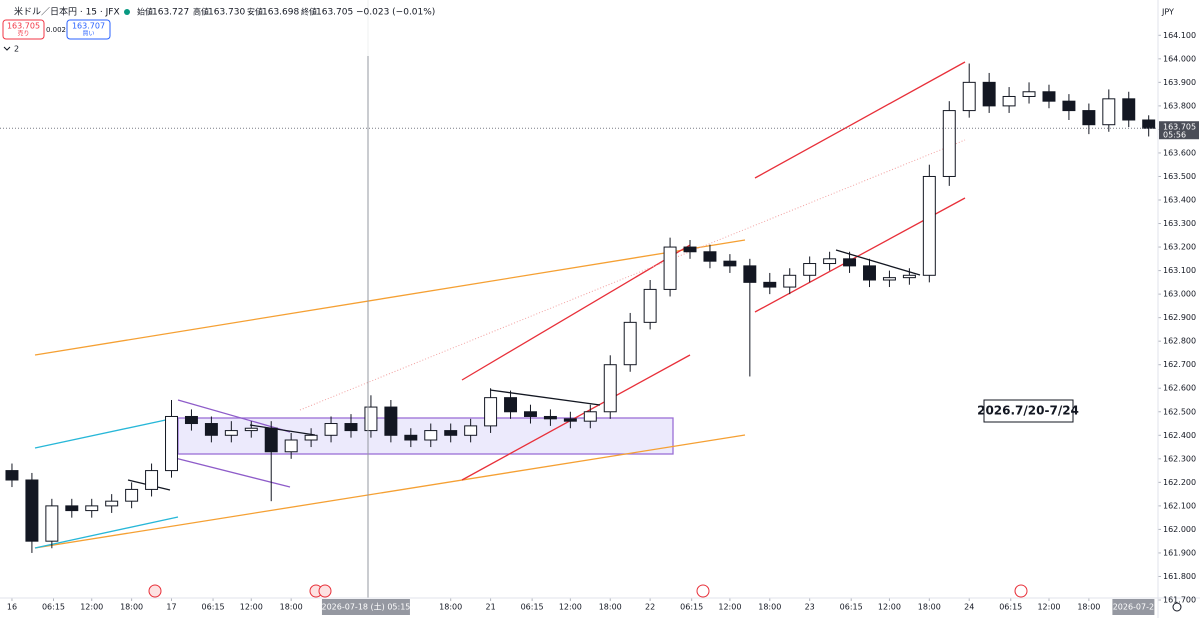 The height and width of the screenshot is (618, 1200). I want to click on y-tick-label: 163.100, so click(1179, 270).